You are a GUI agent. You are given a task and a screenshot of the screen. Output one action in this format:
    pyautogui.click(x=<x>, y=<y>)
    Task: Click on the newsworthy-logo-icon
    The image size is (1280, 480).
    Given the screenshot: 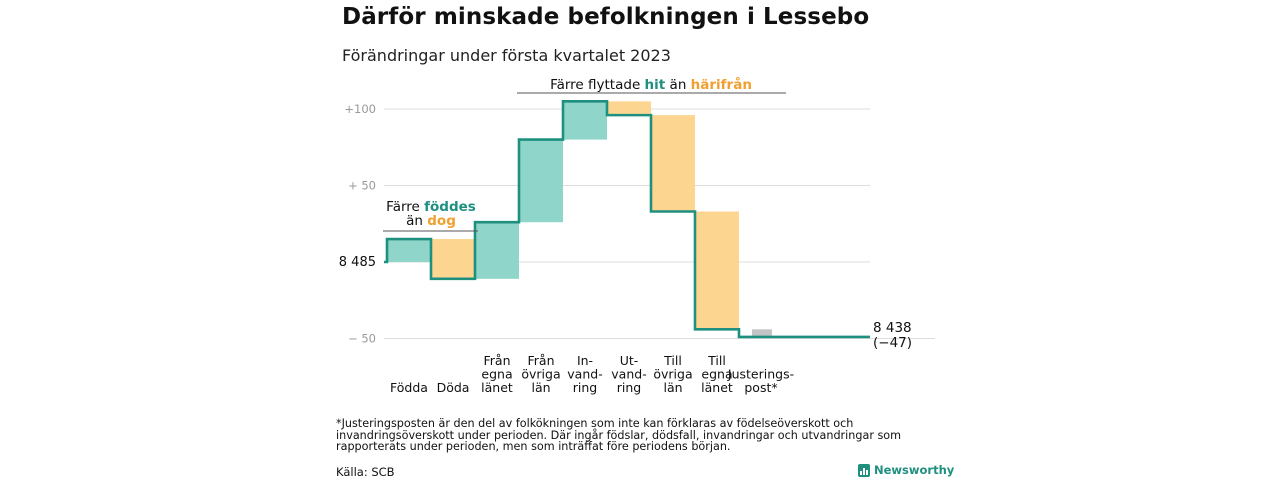 What is the action you would take?
    pyautogui.click(x=864, y=470)
    